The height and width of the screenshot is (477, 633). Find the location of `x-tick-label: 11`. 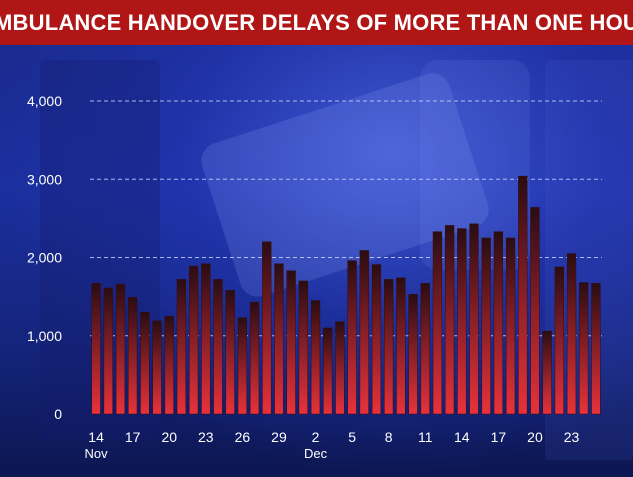

x-tick-label: 11 is located at coordinates (425, 437).